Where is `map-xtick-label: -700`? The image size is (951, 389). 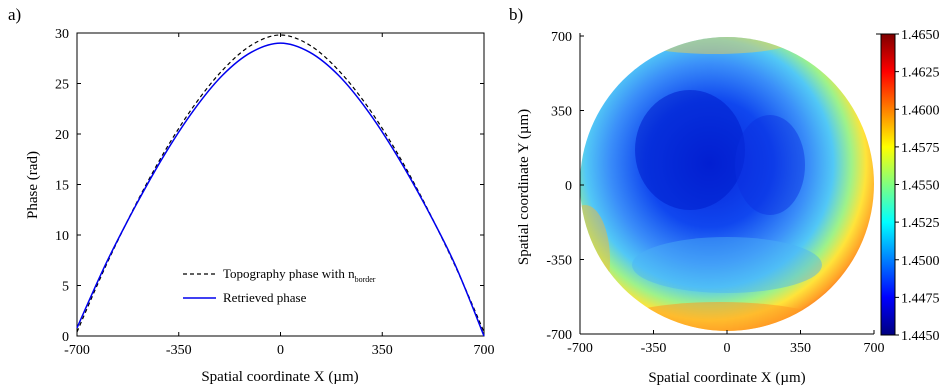
map-xtick-label: -700 is located at coordinates (580, 348).